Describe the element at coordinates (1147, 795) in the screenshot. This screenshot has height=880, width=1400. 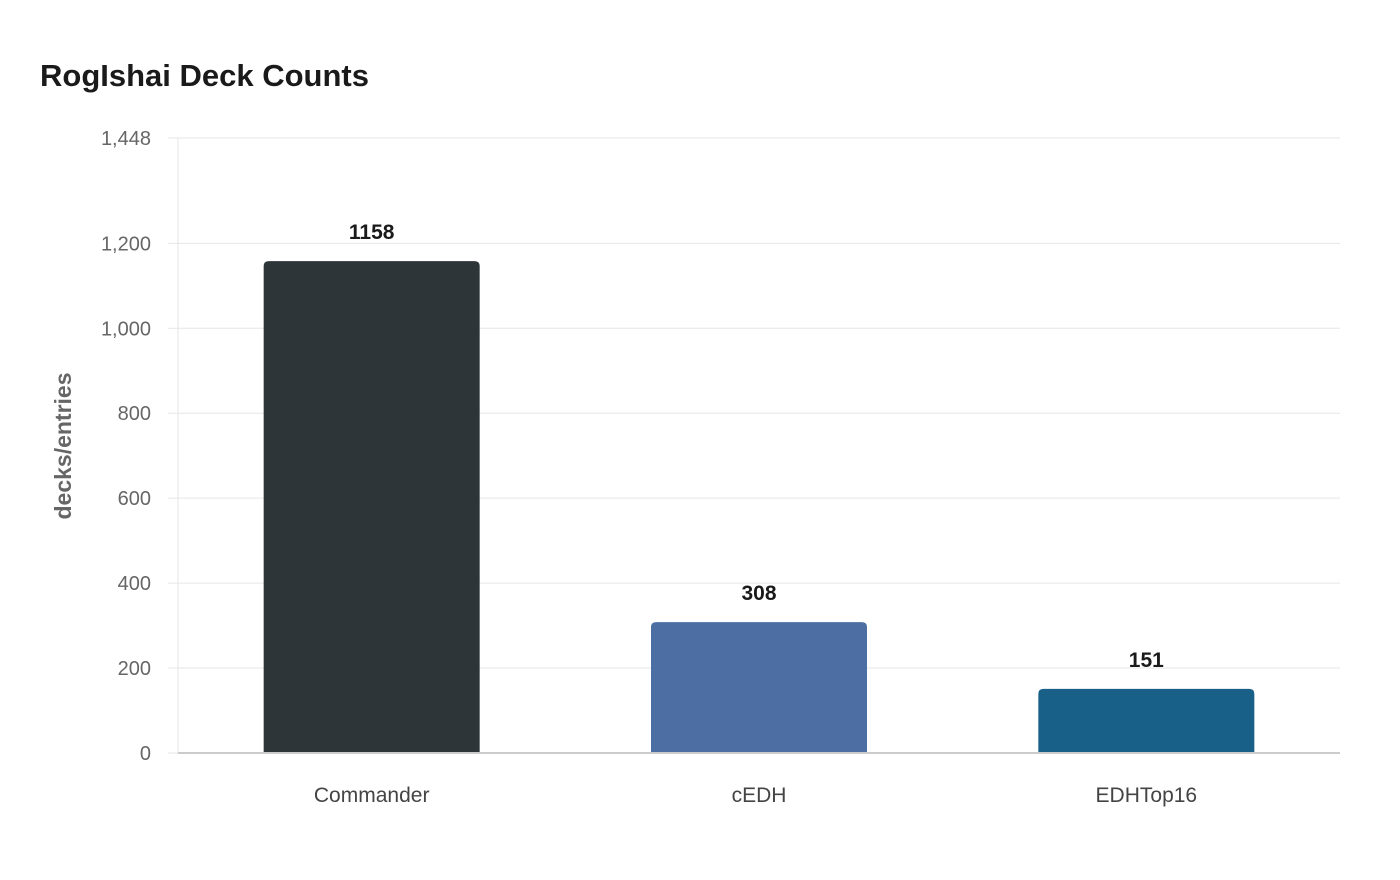
I see `x-category-label: EDHTop16` at that location.